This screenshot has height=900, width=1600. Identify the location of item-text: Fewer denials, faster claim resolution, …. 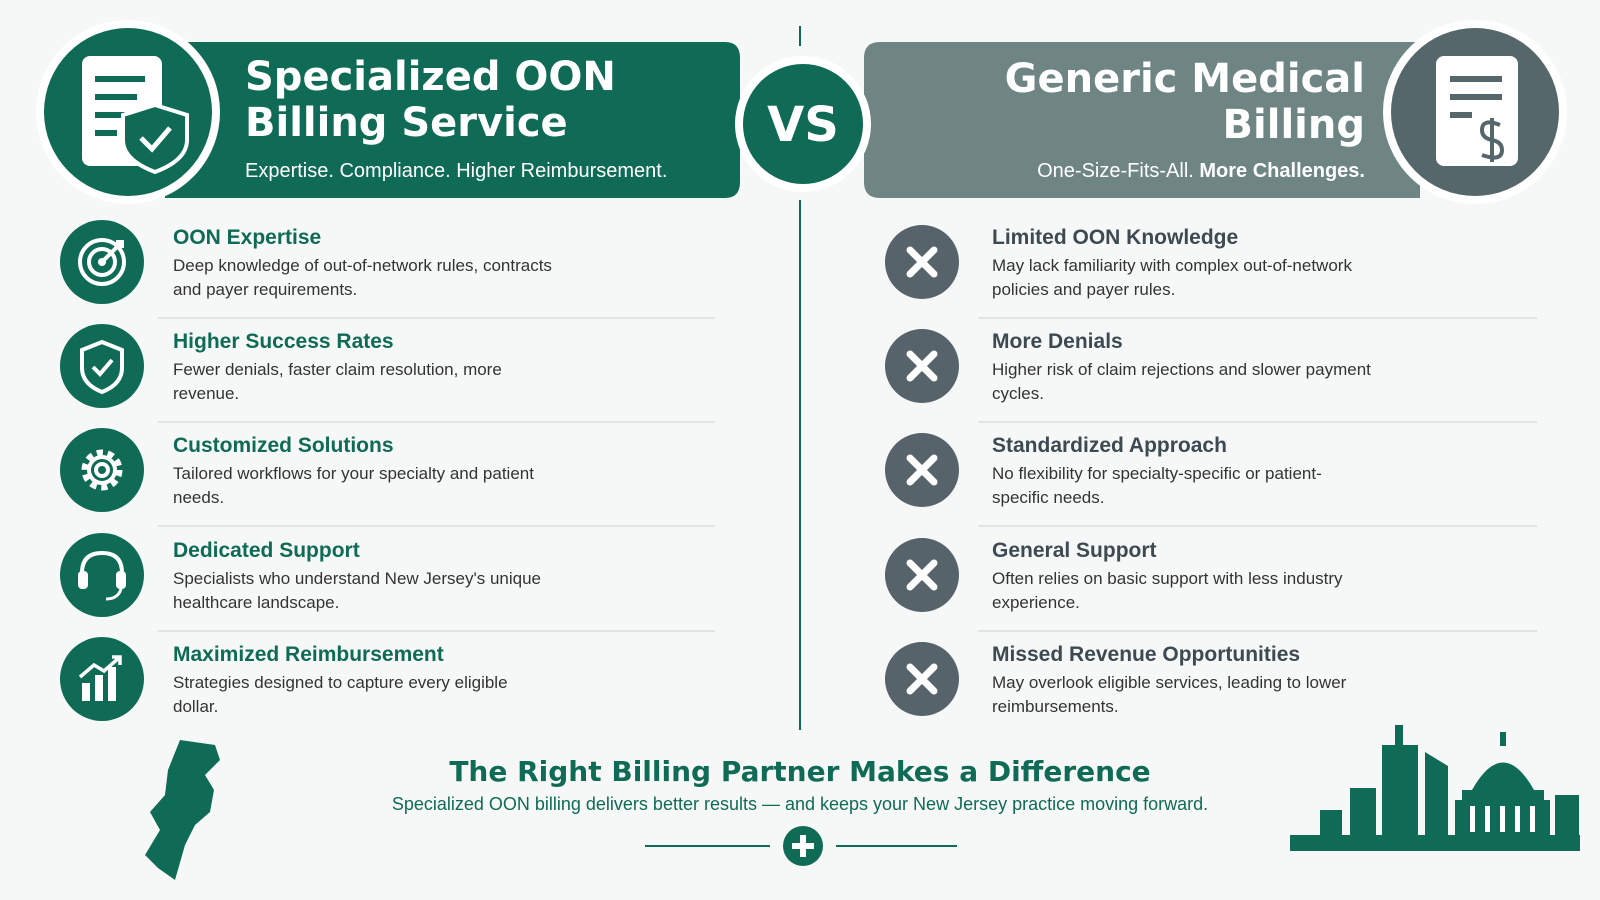
(337, 381).